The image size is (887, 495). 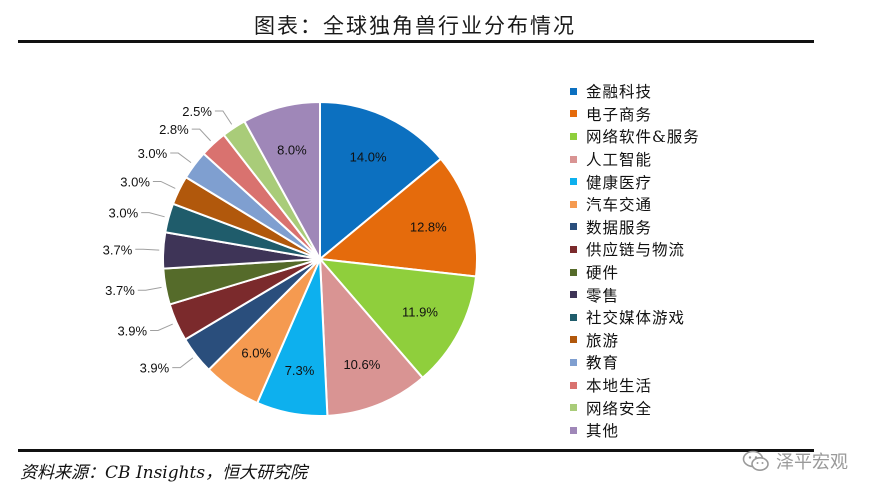 I want to click on legend-label: 旅游, so click(x=603, y=340).